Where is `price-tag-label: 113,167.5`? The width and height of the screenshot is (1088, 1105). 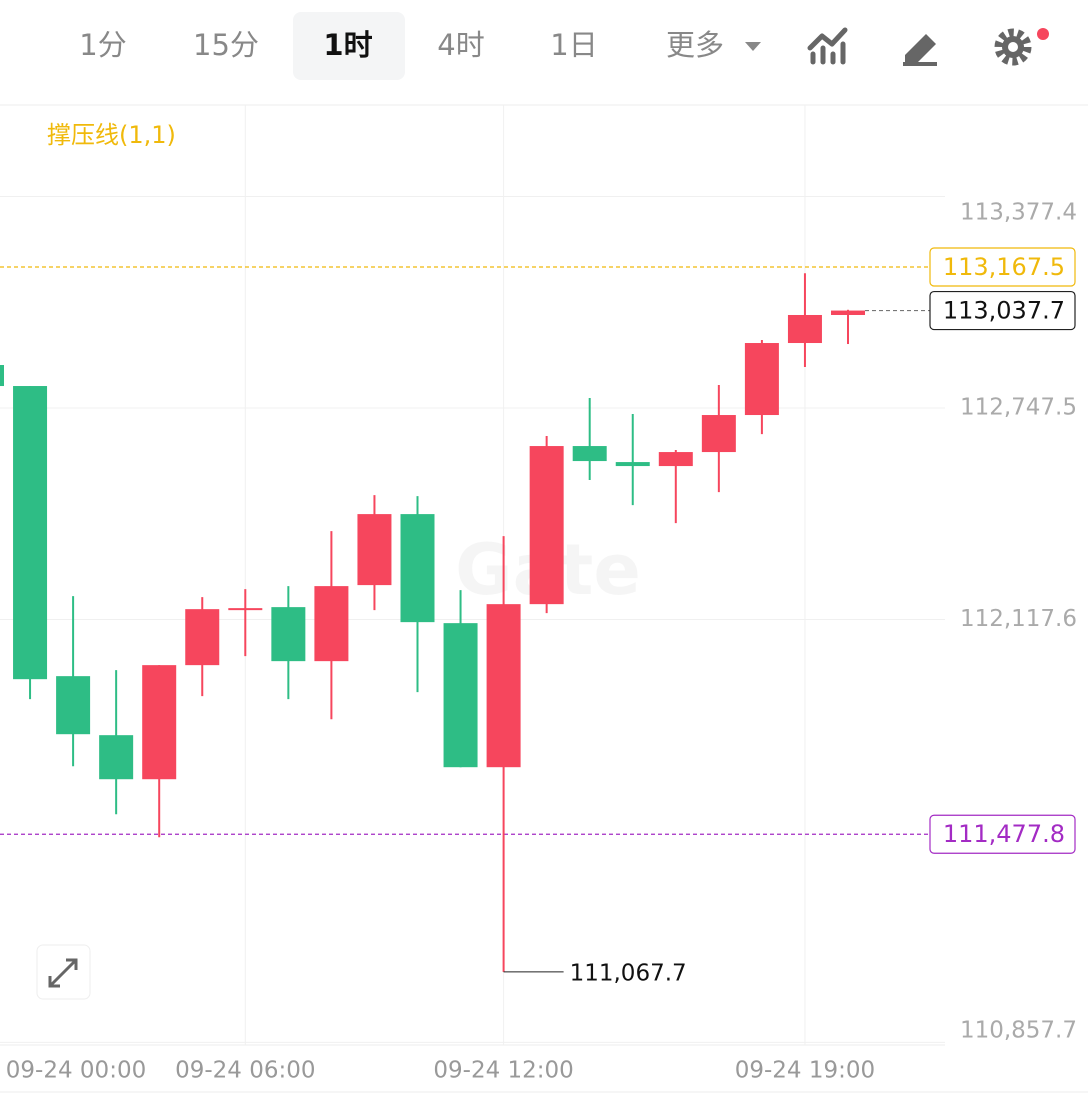 price-tag-label: 113,167.5 is located at coordinates (1004, 267).